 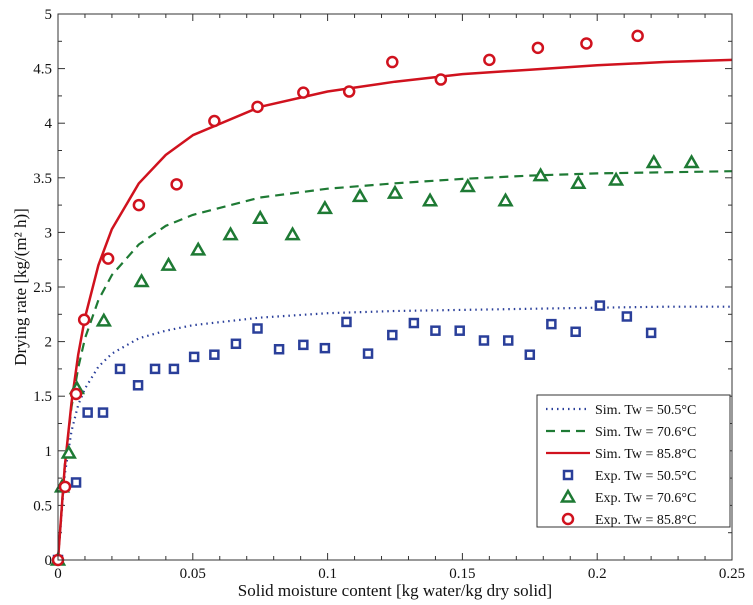 What do you see at coordinates (327, 574) in the screenshot?
I see `x-tick-label: 0.1` at bounding box center [327, 574].